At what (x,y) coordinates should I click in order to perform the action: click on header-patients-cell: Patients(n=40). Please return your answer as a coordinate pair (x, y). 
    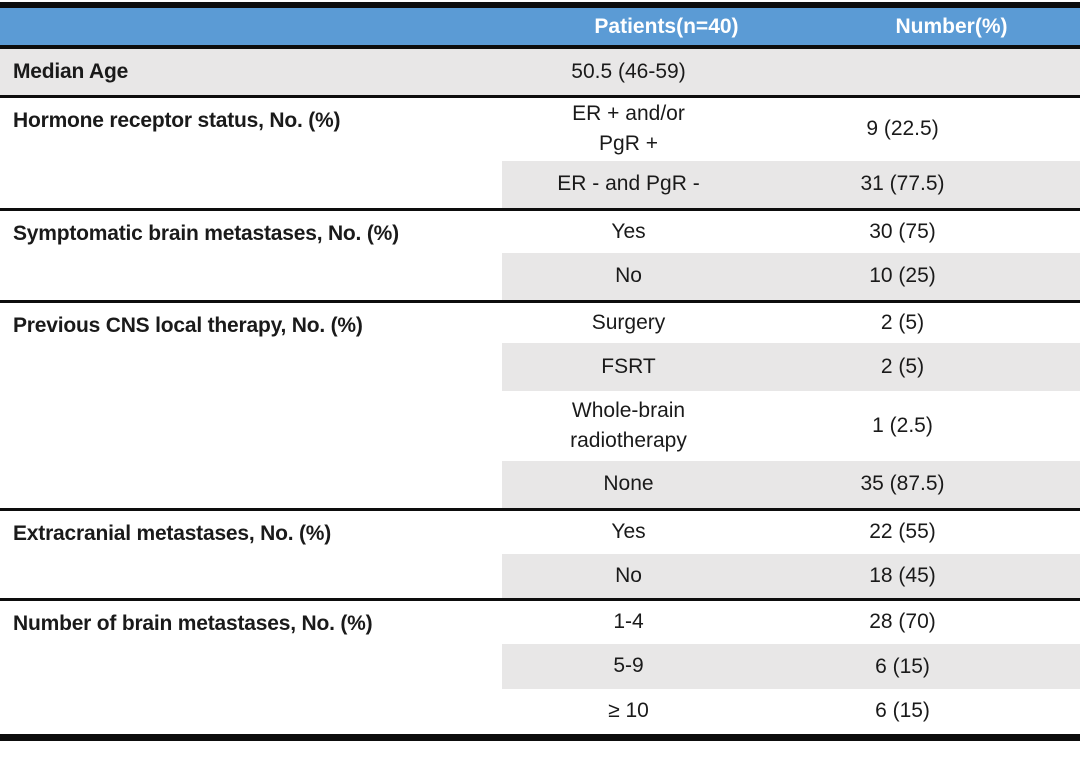
    Looking at the image, I should click on (628, 26).